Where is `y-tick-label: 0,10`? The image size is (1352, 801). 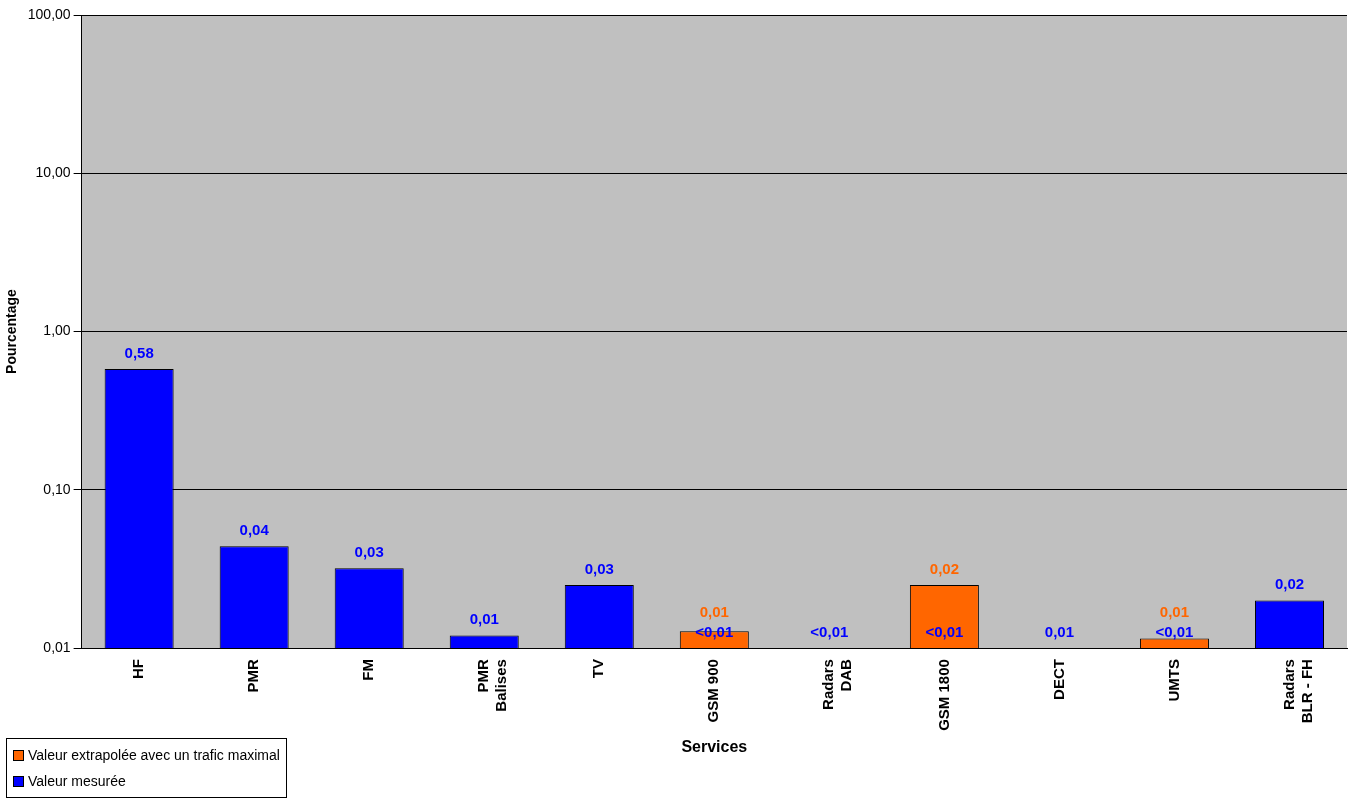
y-tick-label: 0,10 is located at coordinates (57, 488).